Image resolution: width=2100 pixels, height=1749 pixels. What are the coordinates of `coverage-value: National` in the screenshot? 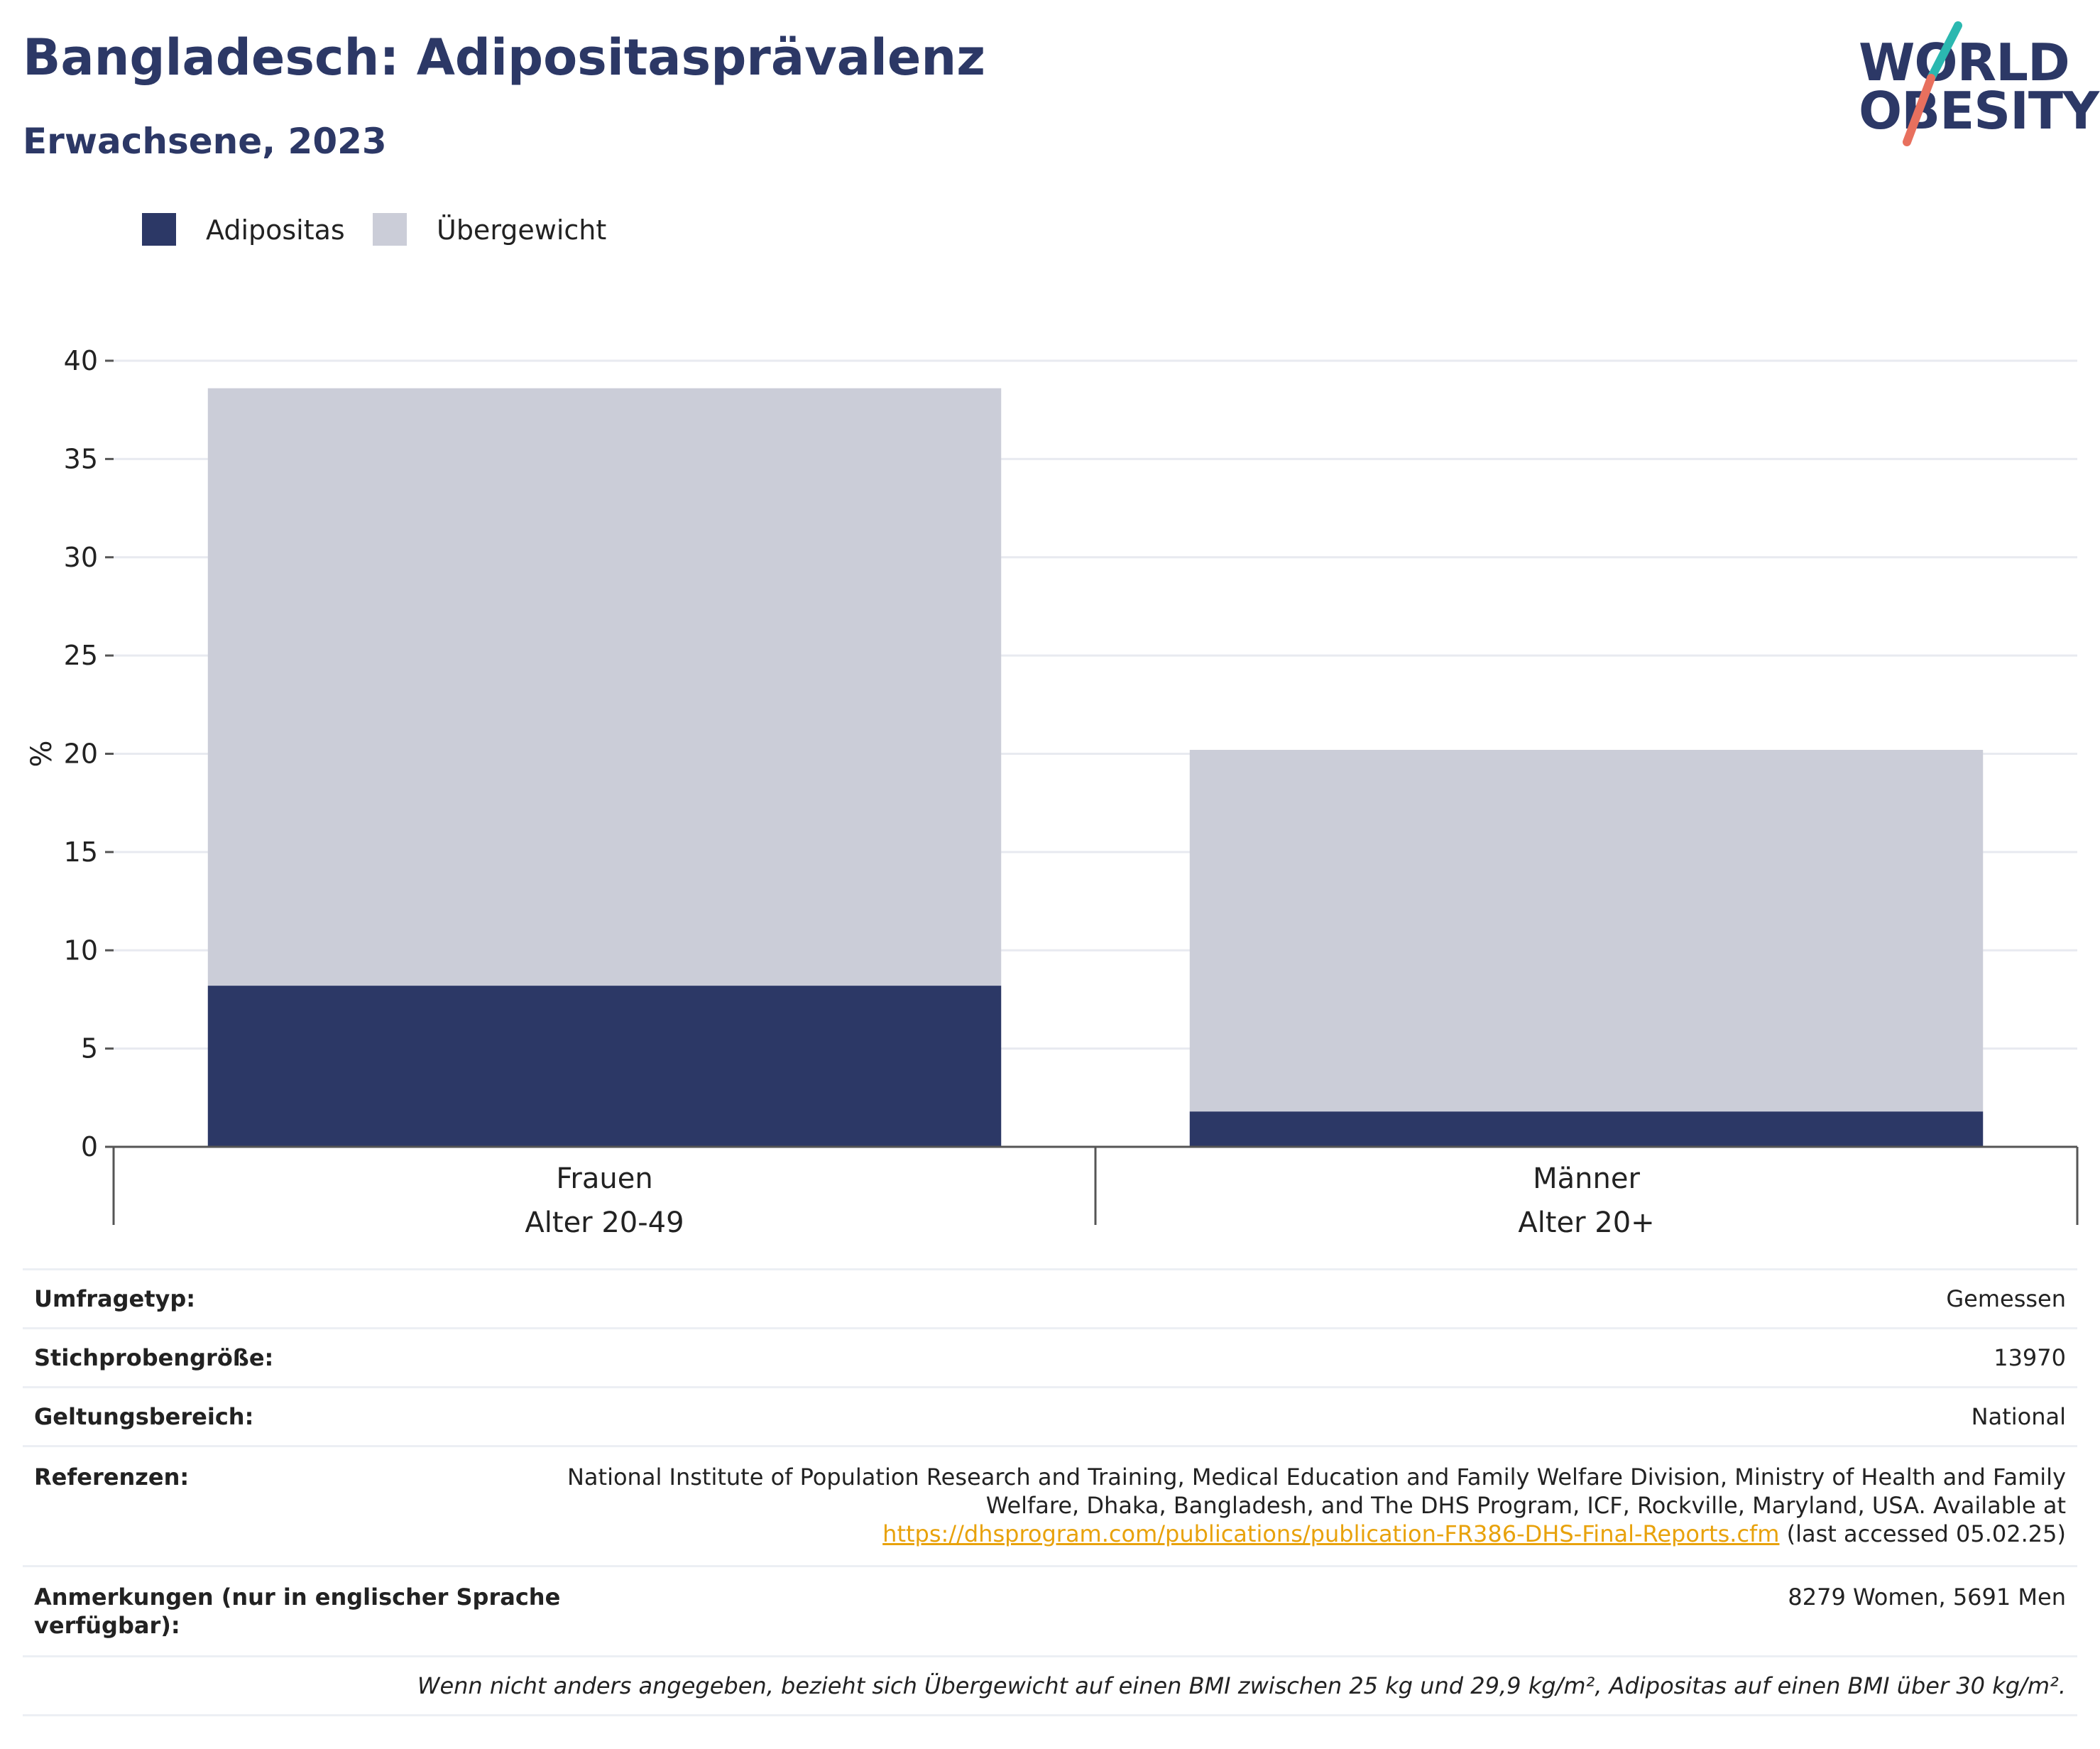 It's located at (2018, 1416).